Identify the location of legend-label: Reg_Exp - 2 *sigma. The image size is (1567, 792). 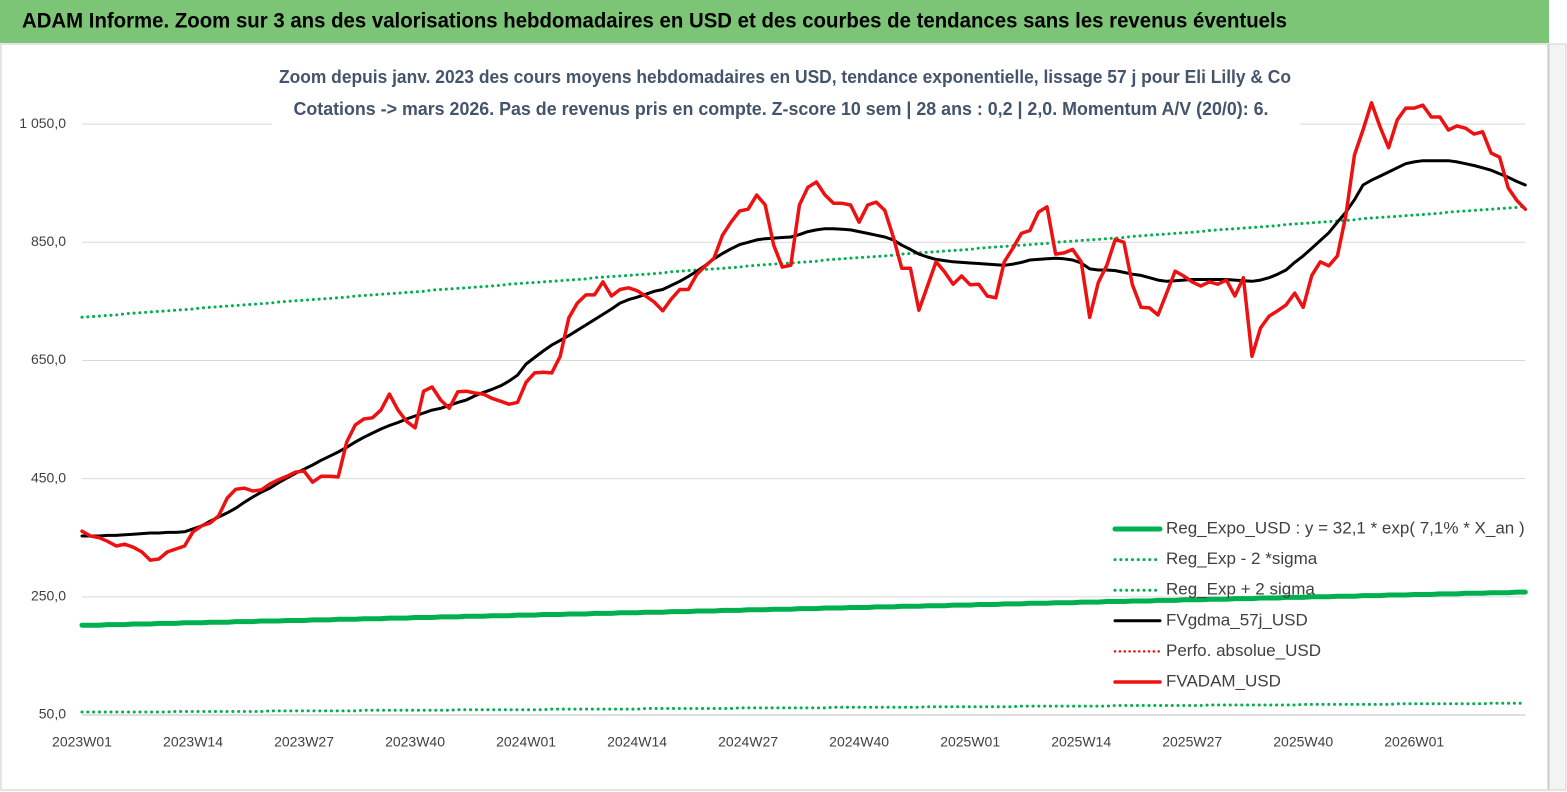
(1242, 558).